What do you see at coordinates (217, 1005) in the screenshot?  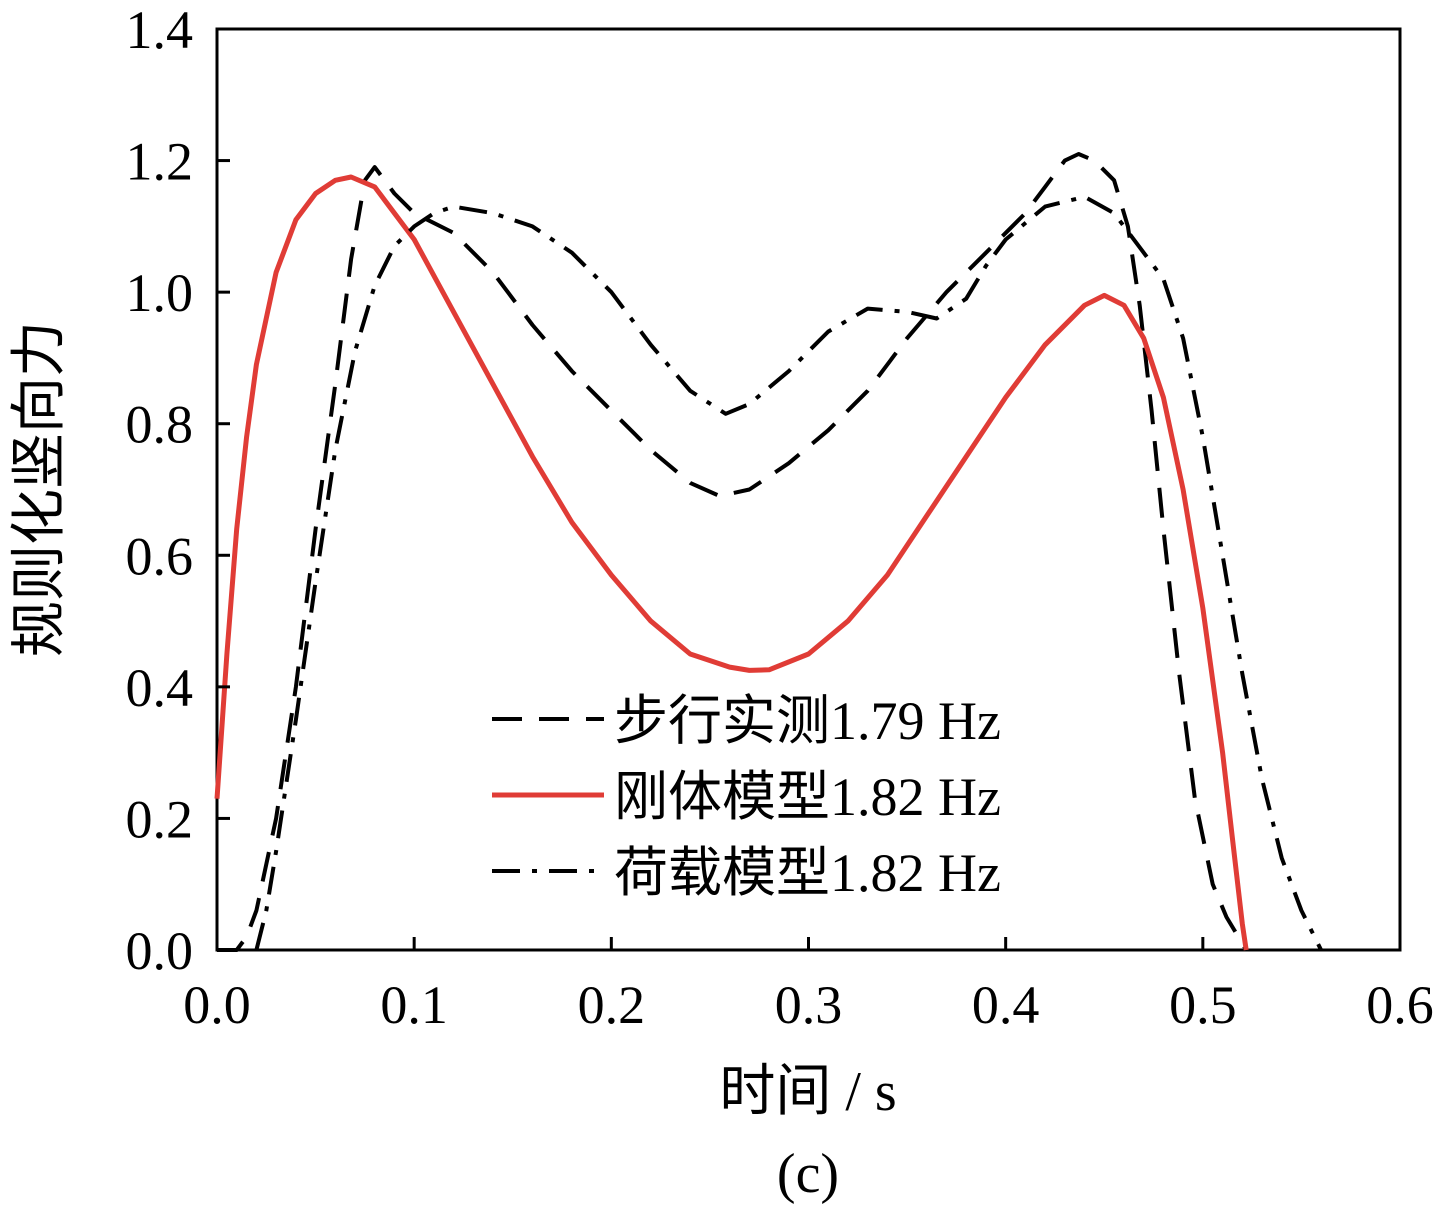 I see `x-tick-label: 0.0` at bounding box center [217, 1005].